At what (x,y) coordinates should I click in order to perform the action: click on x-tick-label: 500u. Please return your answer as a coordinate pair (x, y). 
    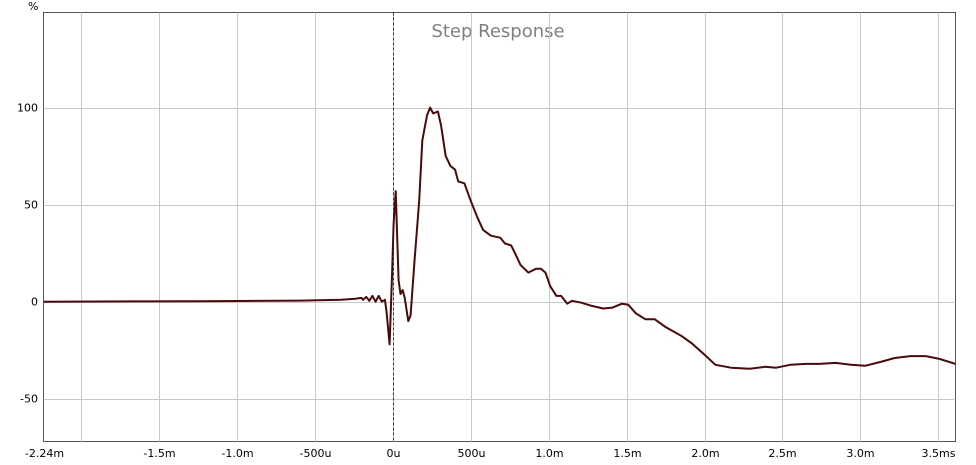
    Looking at the image, I should click on (472, 453).